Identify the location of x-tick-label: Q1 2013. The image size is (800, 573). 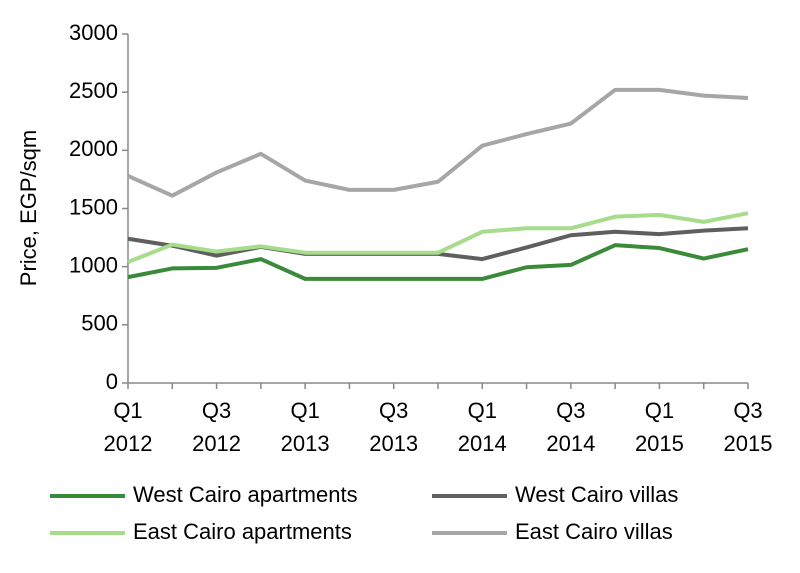
(305, 427).